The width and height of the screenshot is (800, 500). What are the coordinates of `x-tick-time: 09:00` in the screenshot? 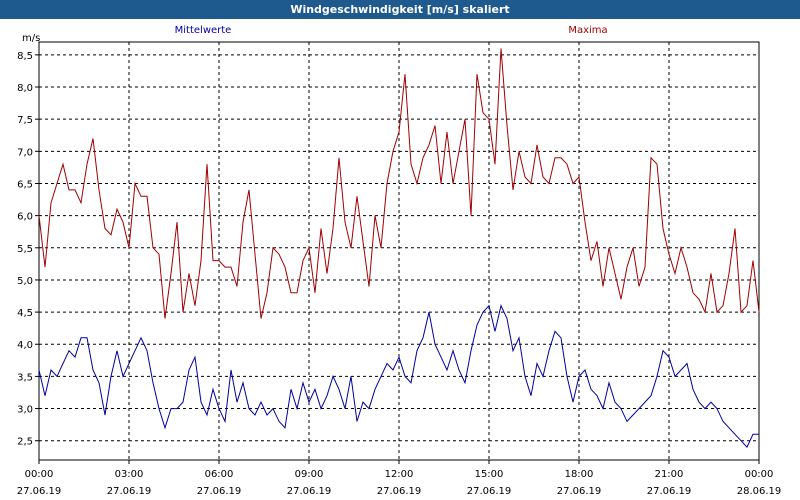 It's located at (309, 474).